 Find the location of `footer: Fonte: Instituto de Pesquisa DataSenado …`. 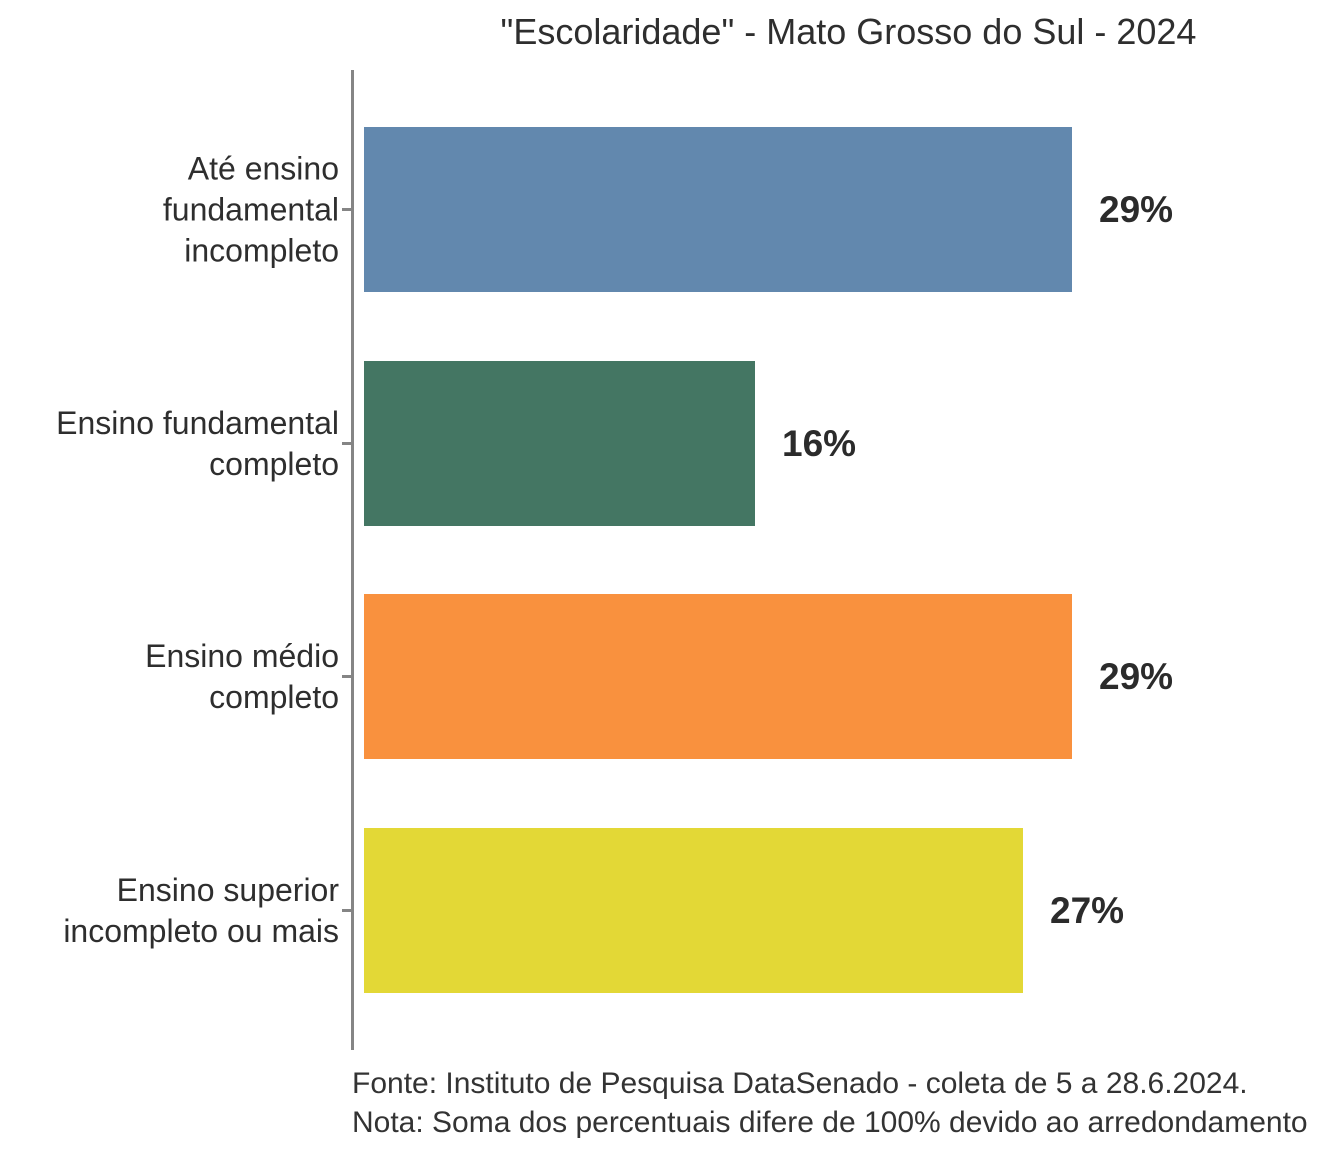

footer: Fonte: Instituto de Pesquisa DataSenado … is located at coordinates (830, 1103).